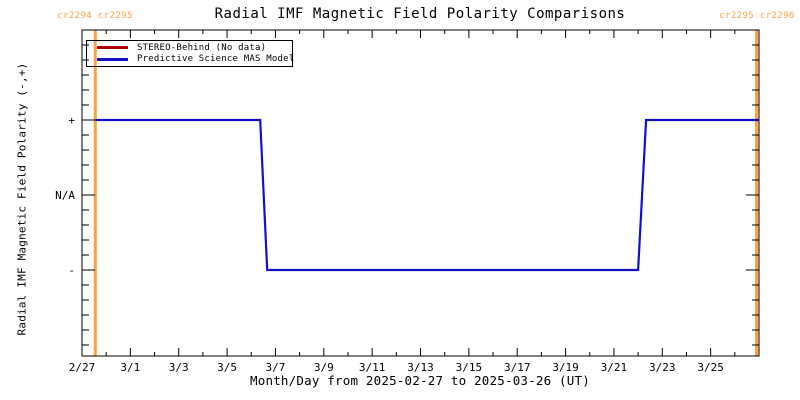 Image resolution: width=800 pixels, height=400 pixels. Describe the element at coordinates (324, 367) in the screenshot. I see `x-tick-label: 3/9` at that location.